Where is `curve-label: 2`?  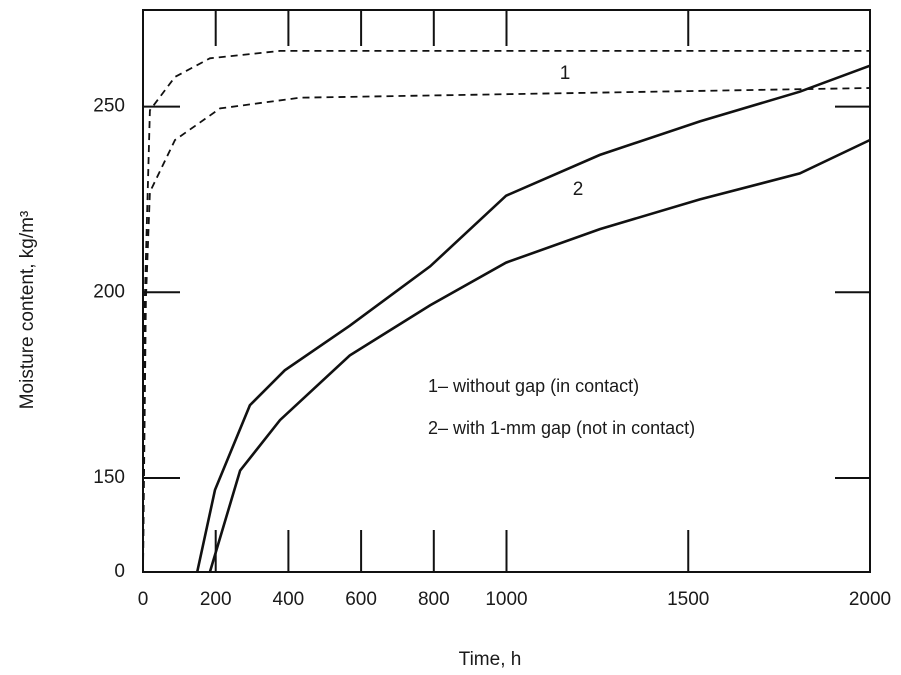
curve-label: 2 is located at coordinates (578, 189).